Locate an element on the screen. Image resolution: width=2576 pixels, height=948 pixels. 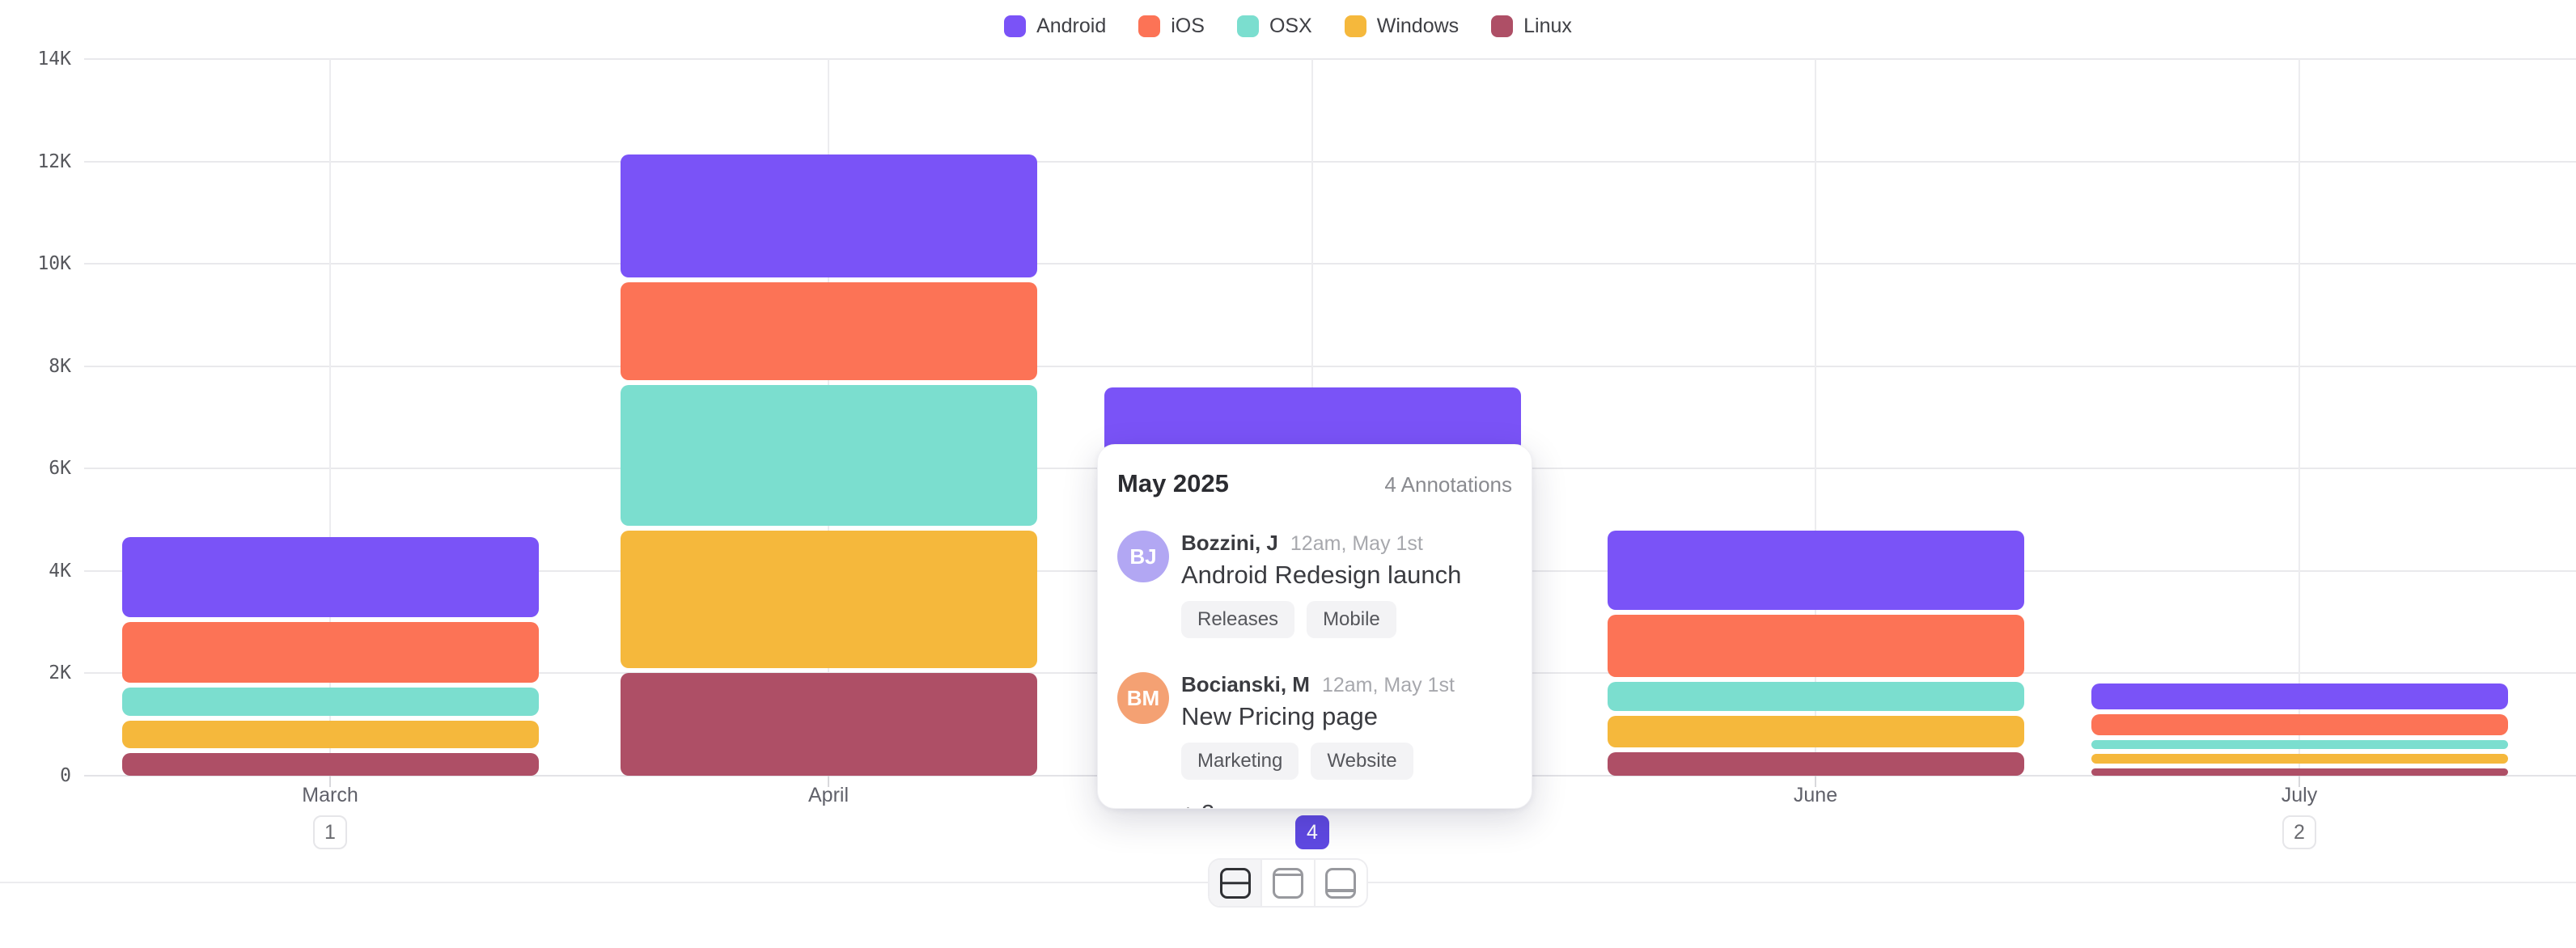
view-option-layout-split-horizontal is located at coordinates (1235, 883).